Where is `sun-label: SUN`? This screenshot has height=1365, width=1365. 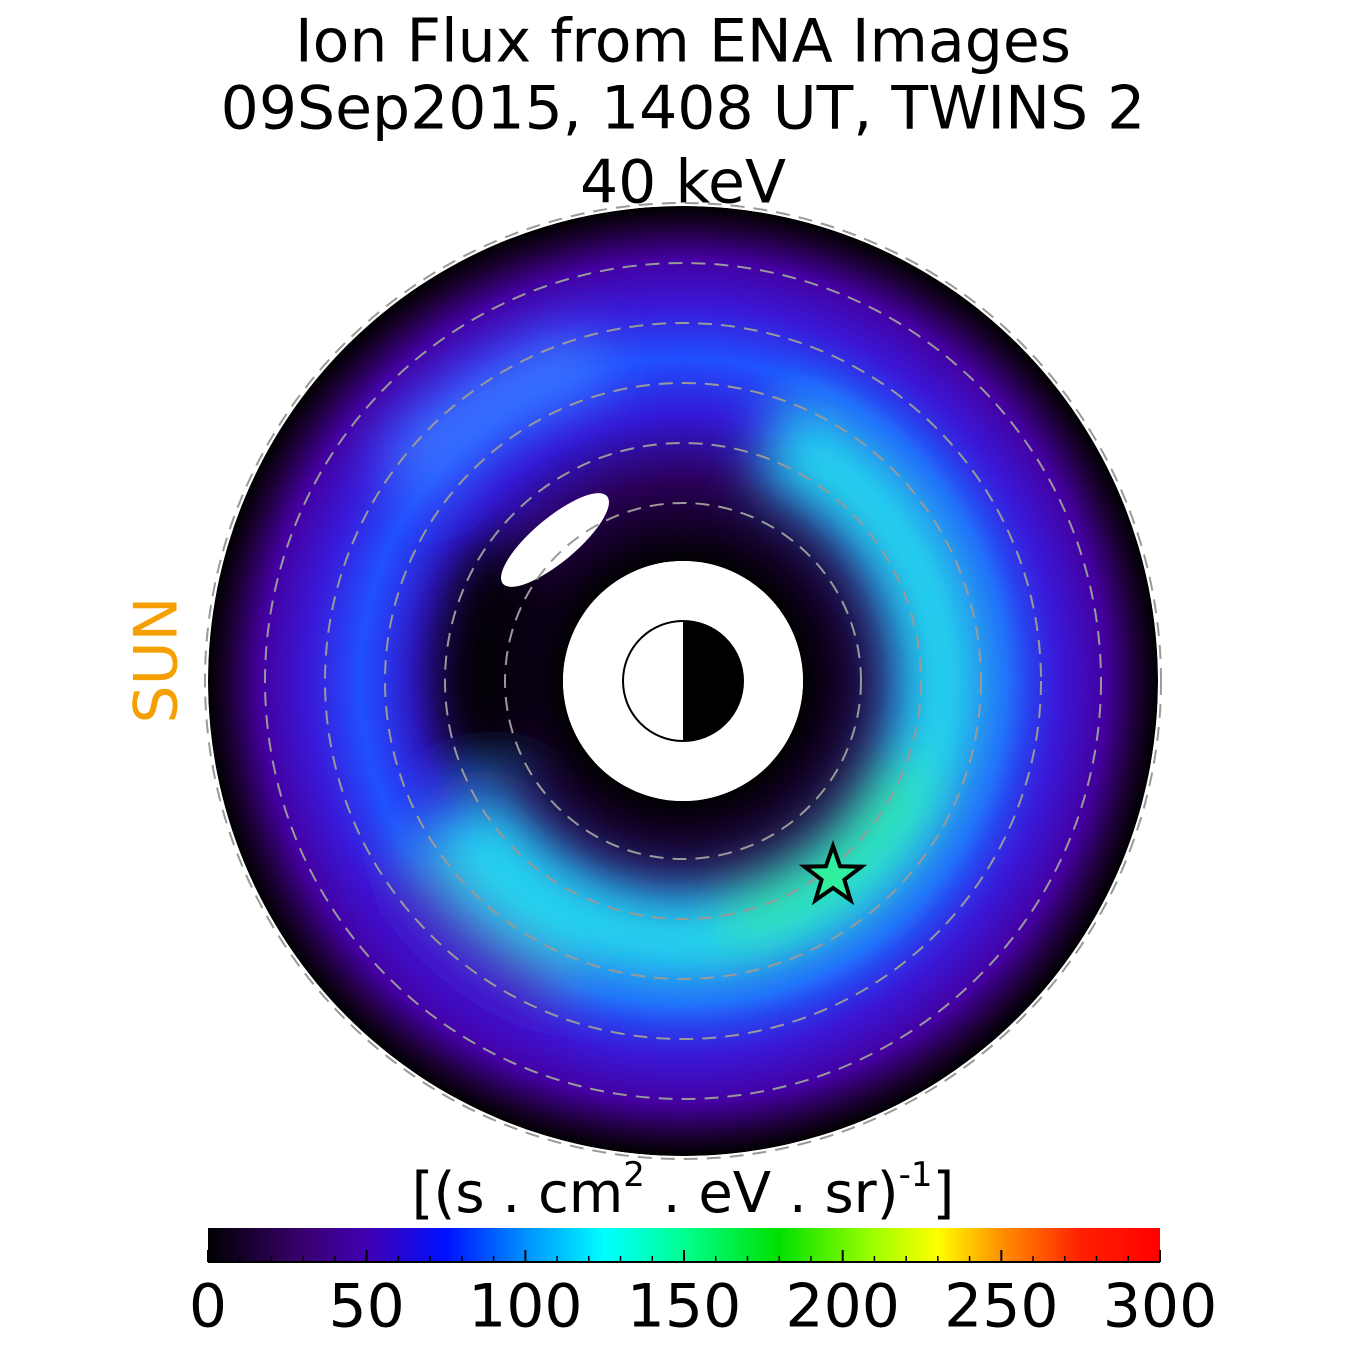 sun-label: SUN is located at coordinates (157, 660).